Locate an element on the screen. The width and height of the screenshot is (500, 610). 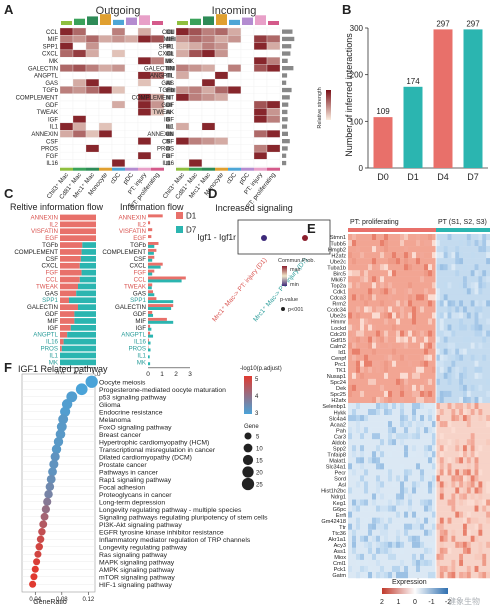
e-row-prolif-base is located at coordinates (392, 243).